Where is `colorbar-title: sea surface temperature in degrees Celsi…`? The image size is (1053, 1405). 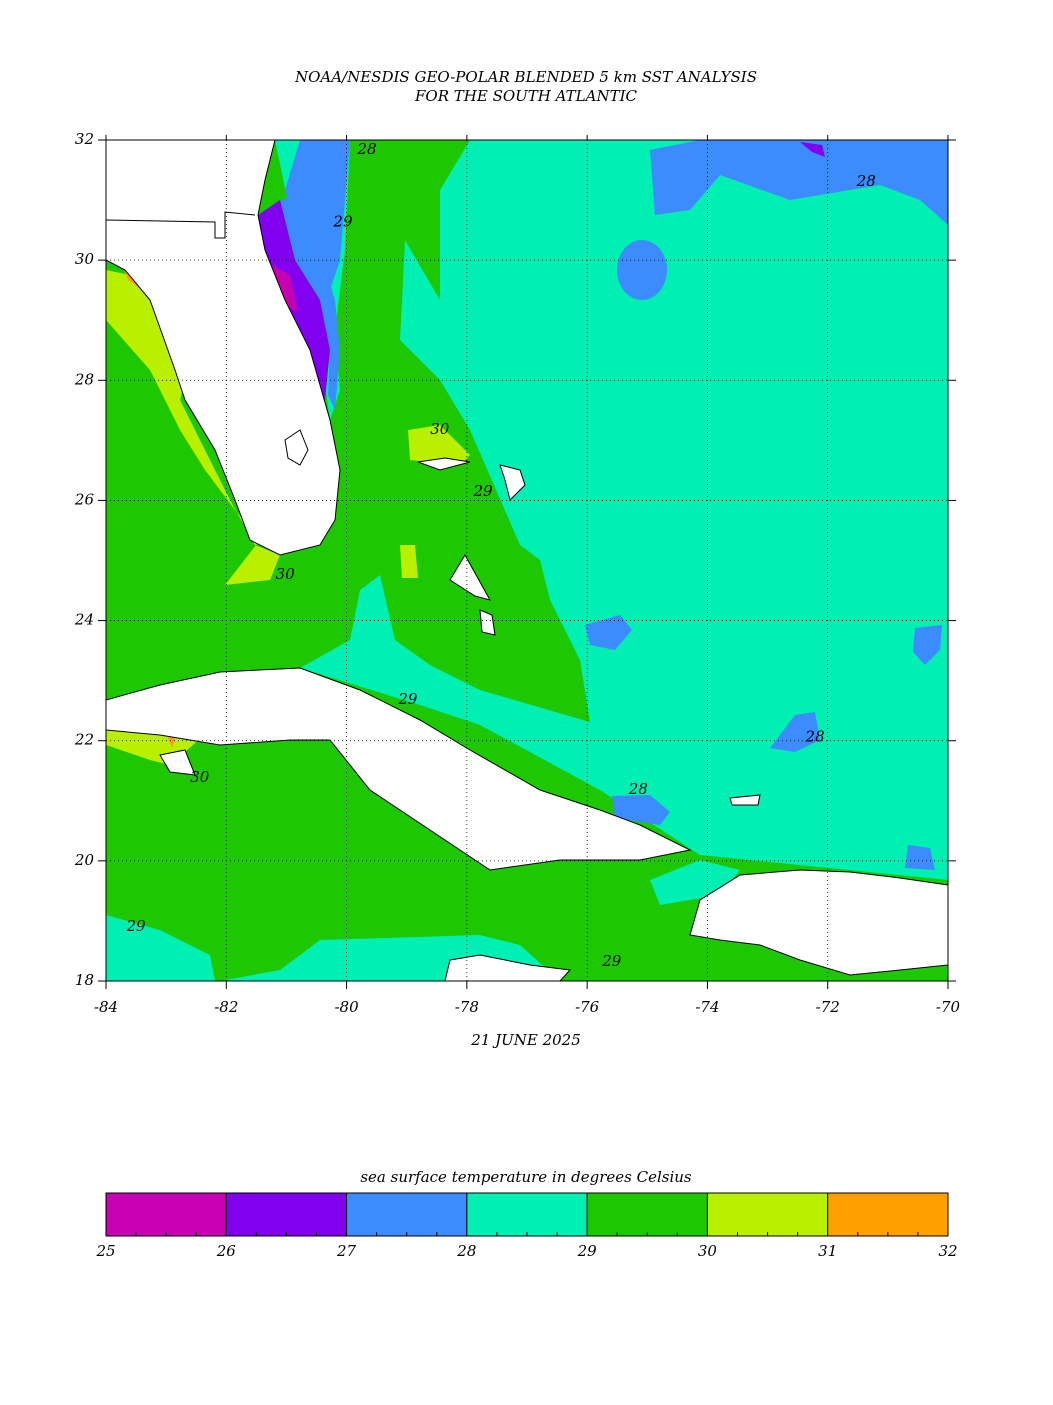 colorbar-title: sea surface temperature in degrees Celsi… is located at coordinates (526, 1177).